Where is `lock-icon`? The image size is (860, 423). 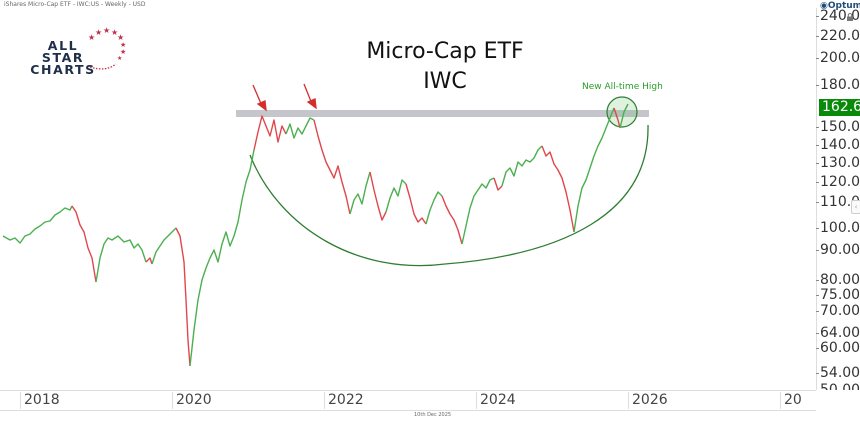
lock-icon is located at coordinates (850, 17).